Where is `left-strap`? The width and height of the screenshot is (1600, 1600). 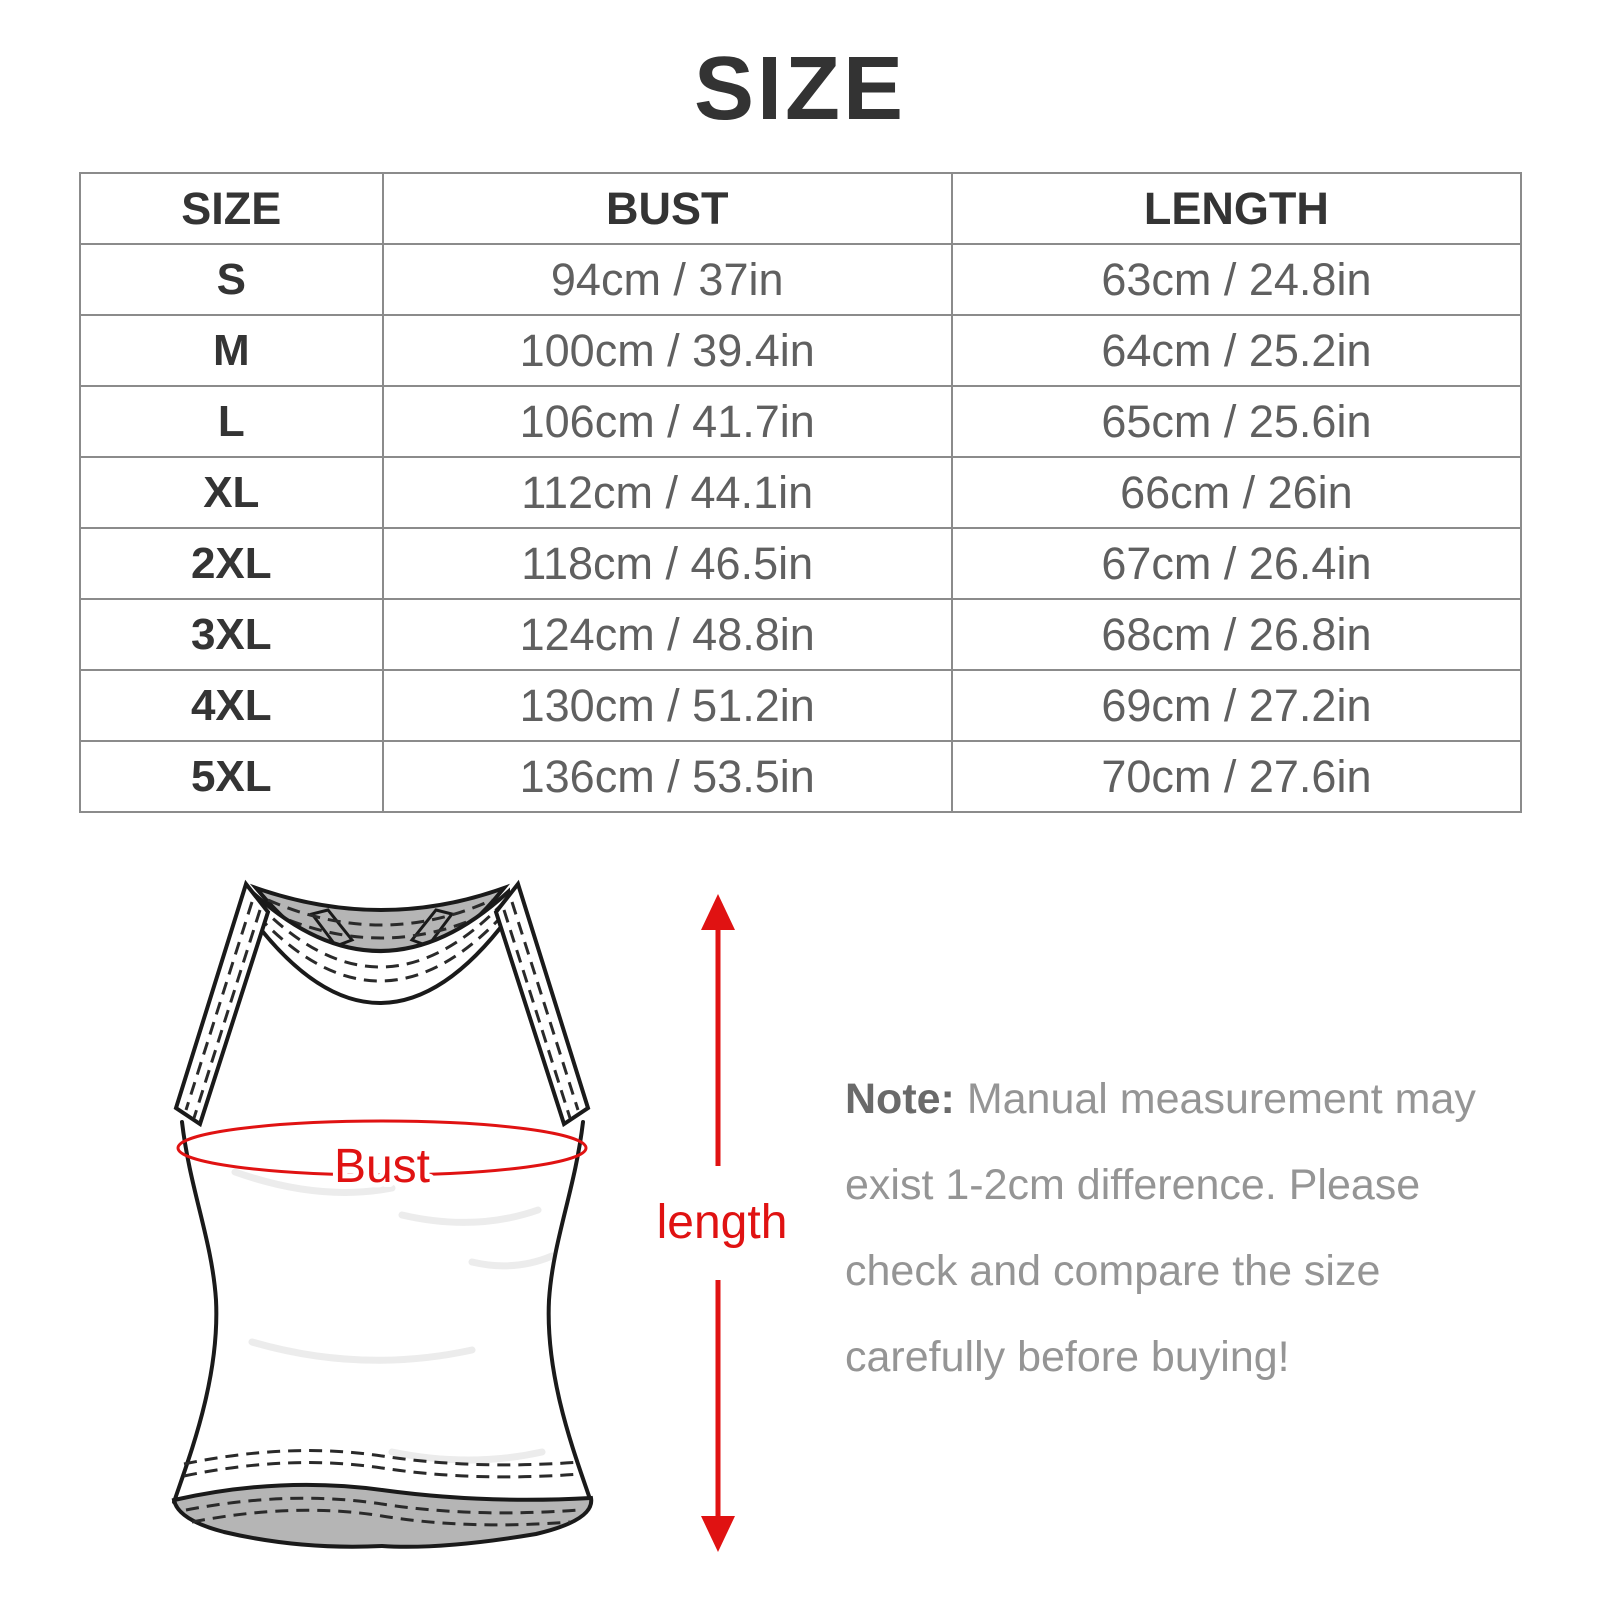
left-strap is located at coordinates (222, 1003).